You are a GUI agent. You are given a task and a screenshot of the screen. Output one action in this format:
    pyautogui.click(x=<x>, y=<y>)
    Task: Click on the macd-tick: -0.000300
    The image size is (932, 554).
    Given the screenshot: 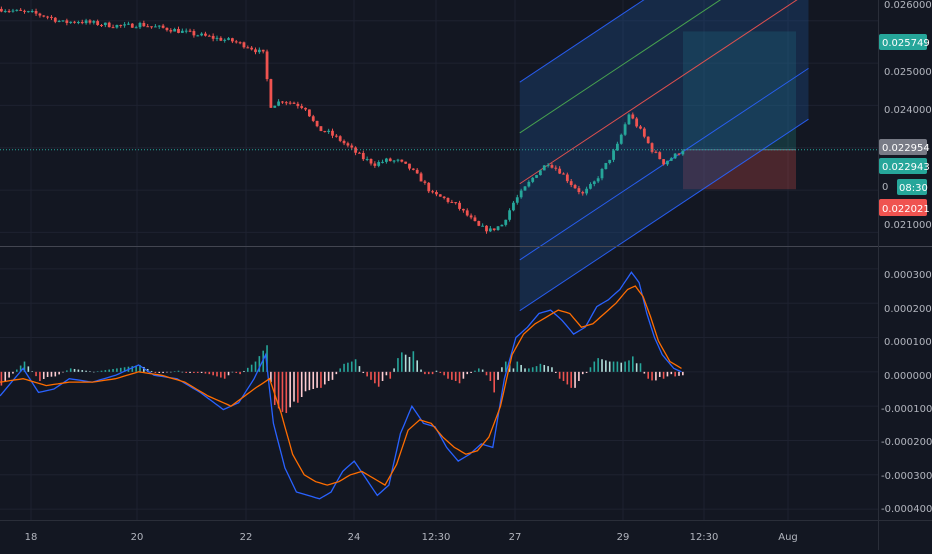 What is the action you would take?
    pyautogui.click(x=906, y=476)
    